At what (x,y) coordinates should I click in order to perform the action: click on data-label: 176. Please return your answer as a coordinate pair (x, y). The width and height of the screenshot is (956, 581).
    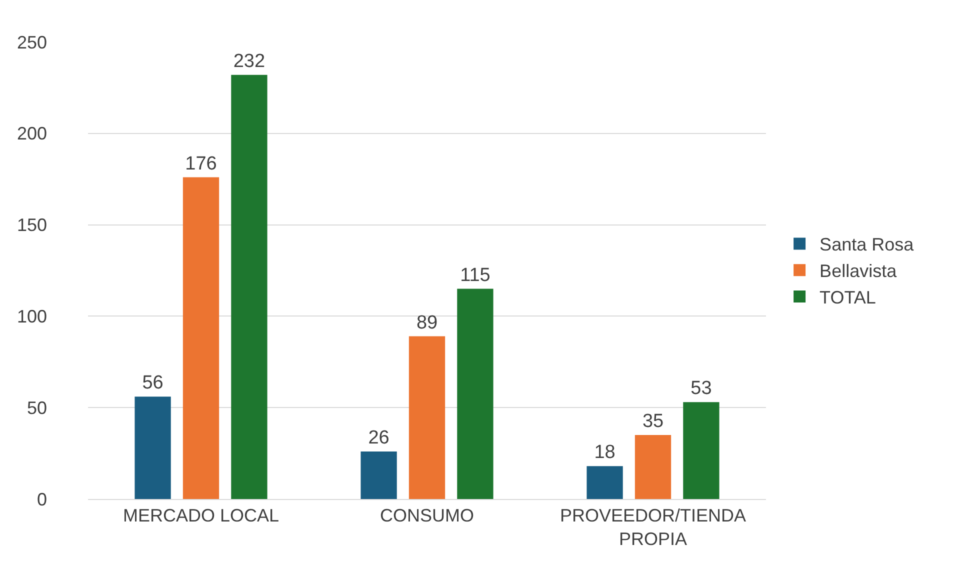
    Looking at the image, I should click on (201, 163).